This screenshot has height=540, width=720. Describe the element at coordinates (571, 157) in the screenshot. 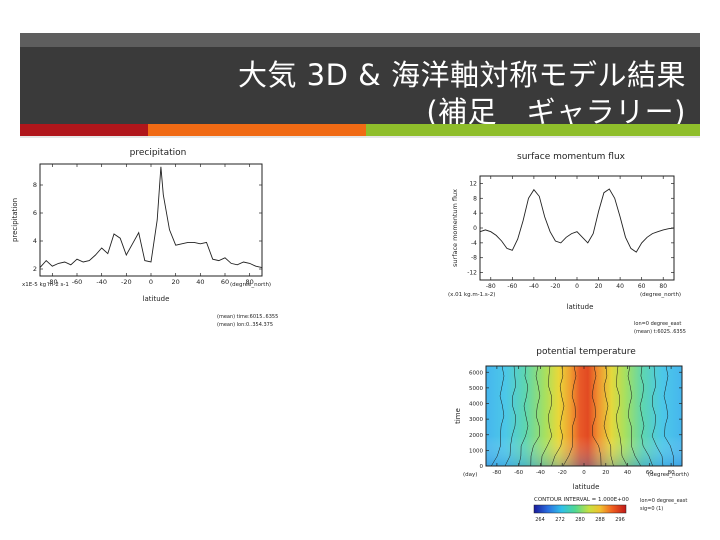

I see `chart-title: surface momentum flux` at that location.